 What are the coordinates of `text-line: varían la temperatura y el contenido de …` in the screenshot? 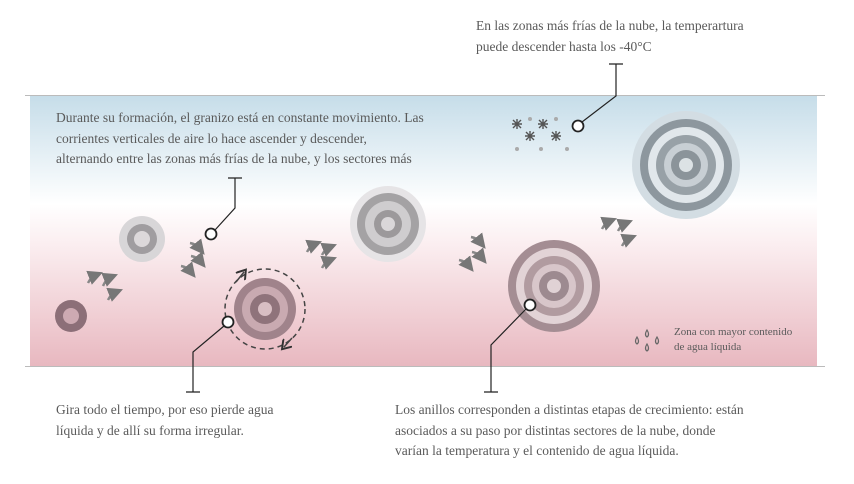 It's located at (537, 450).